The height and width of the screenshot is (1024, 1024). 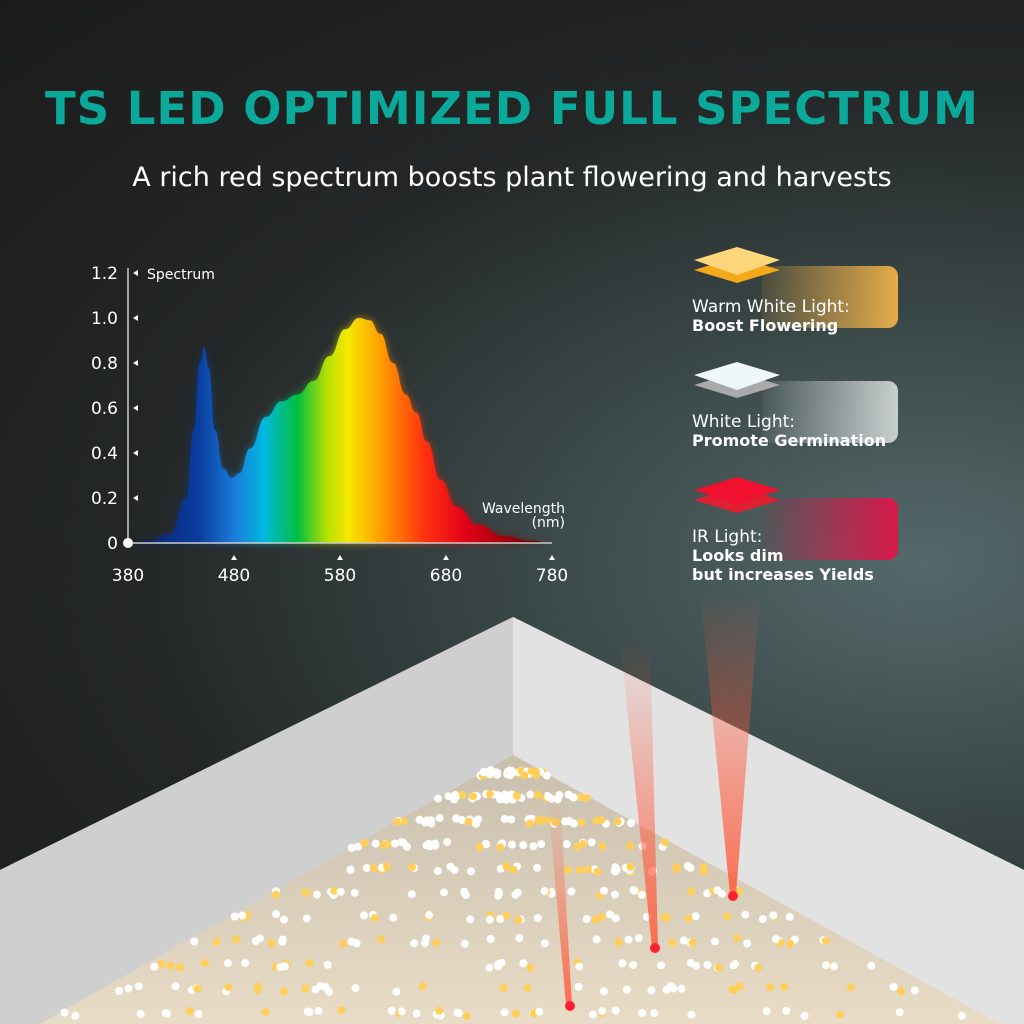 What do you see at coordinates (783, 574) in the screenshot?
I see `legend-desc: but increases Yields` at bounding box center [783, 574].